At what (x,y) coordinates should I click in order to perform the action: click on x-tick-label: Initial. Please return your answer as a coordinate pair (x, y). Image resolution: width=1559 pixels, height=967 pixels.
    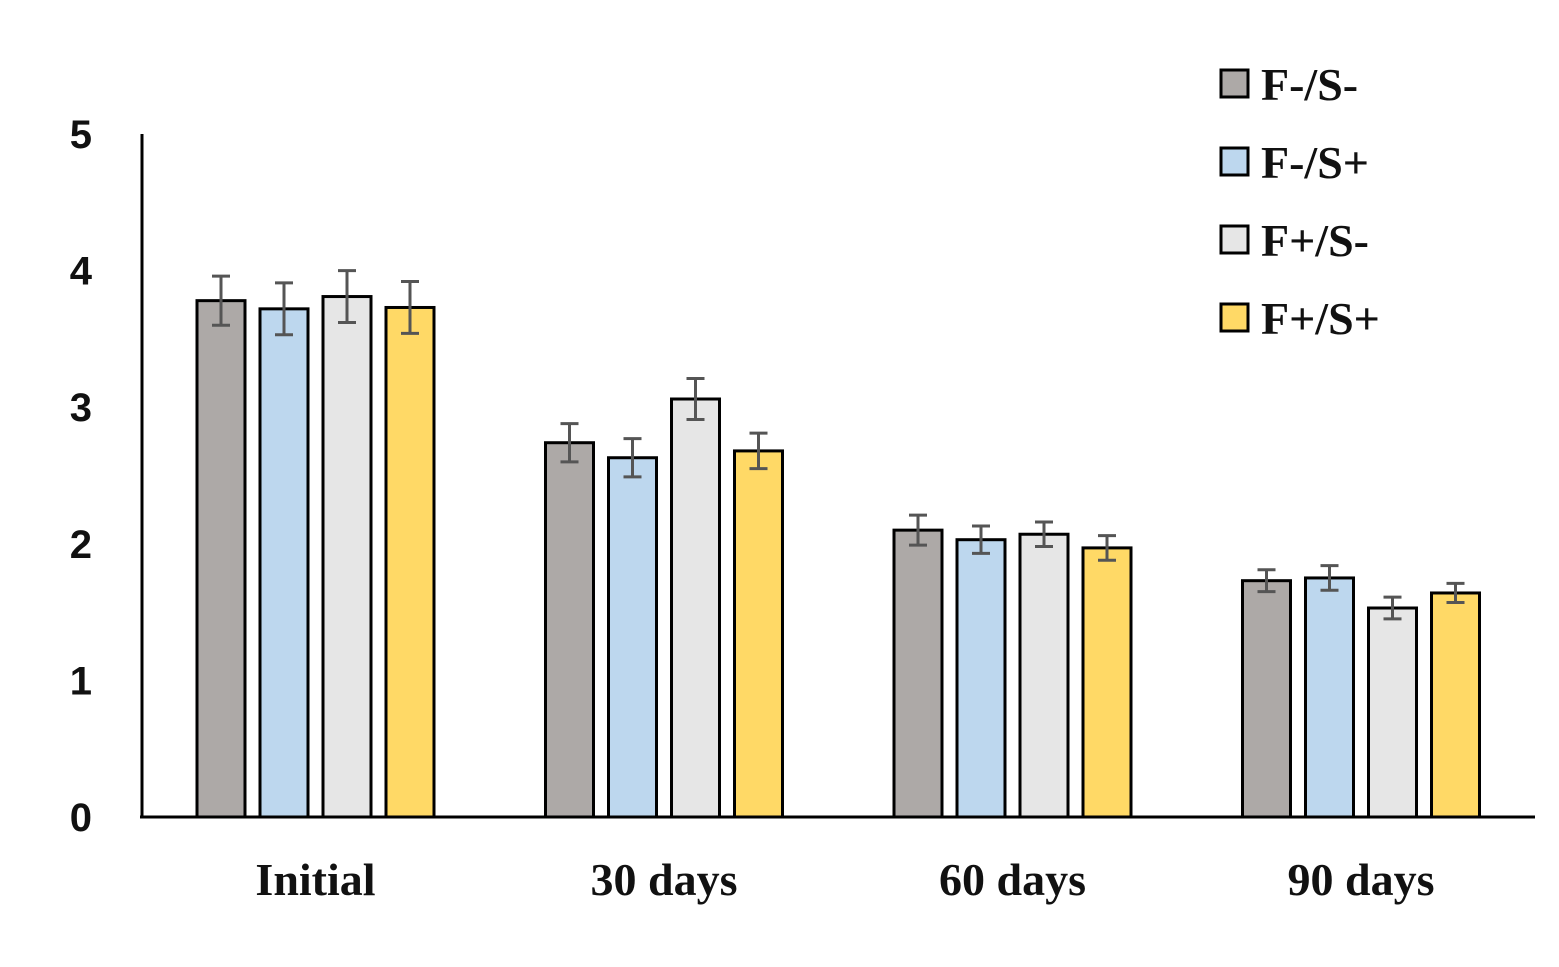
    Looking at the image, I should click on (315, 879).